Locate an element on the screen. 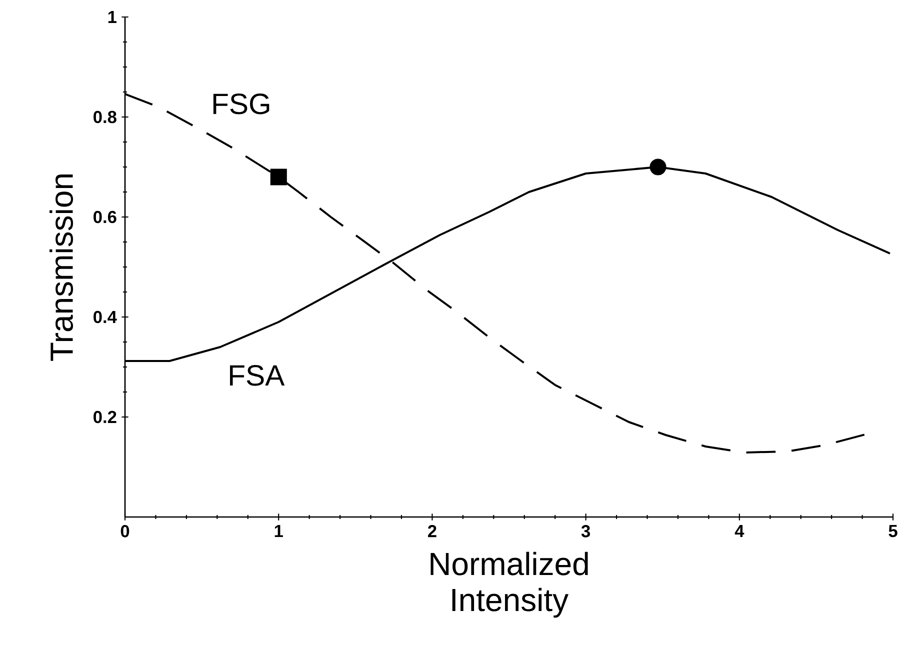 This screenshot has height=653, width=906. y-tick-label: 0.4 is located at coordinates (105, 317).